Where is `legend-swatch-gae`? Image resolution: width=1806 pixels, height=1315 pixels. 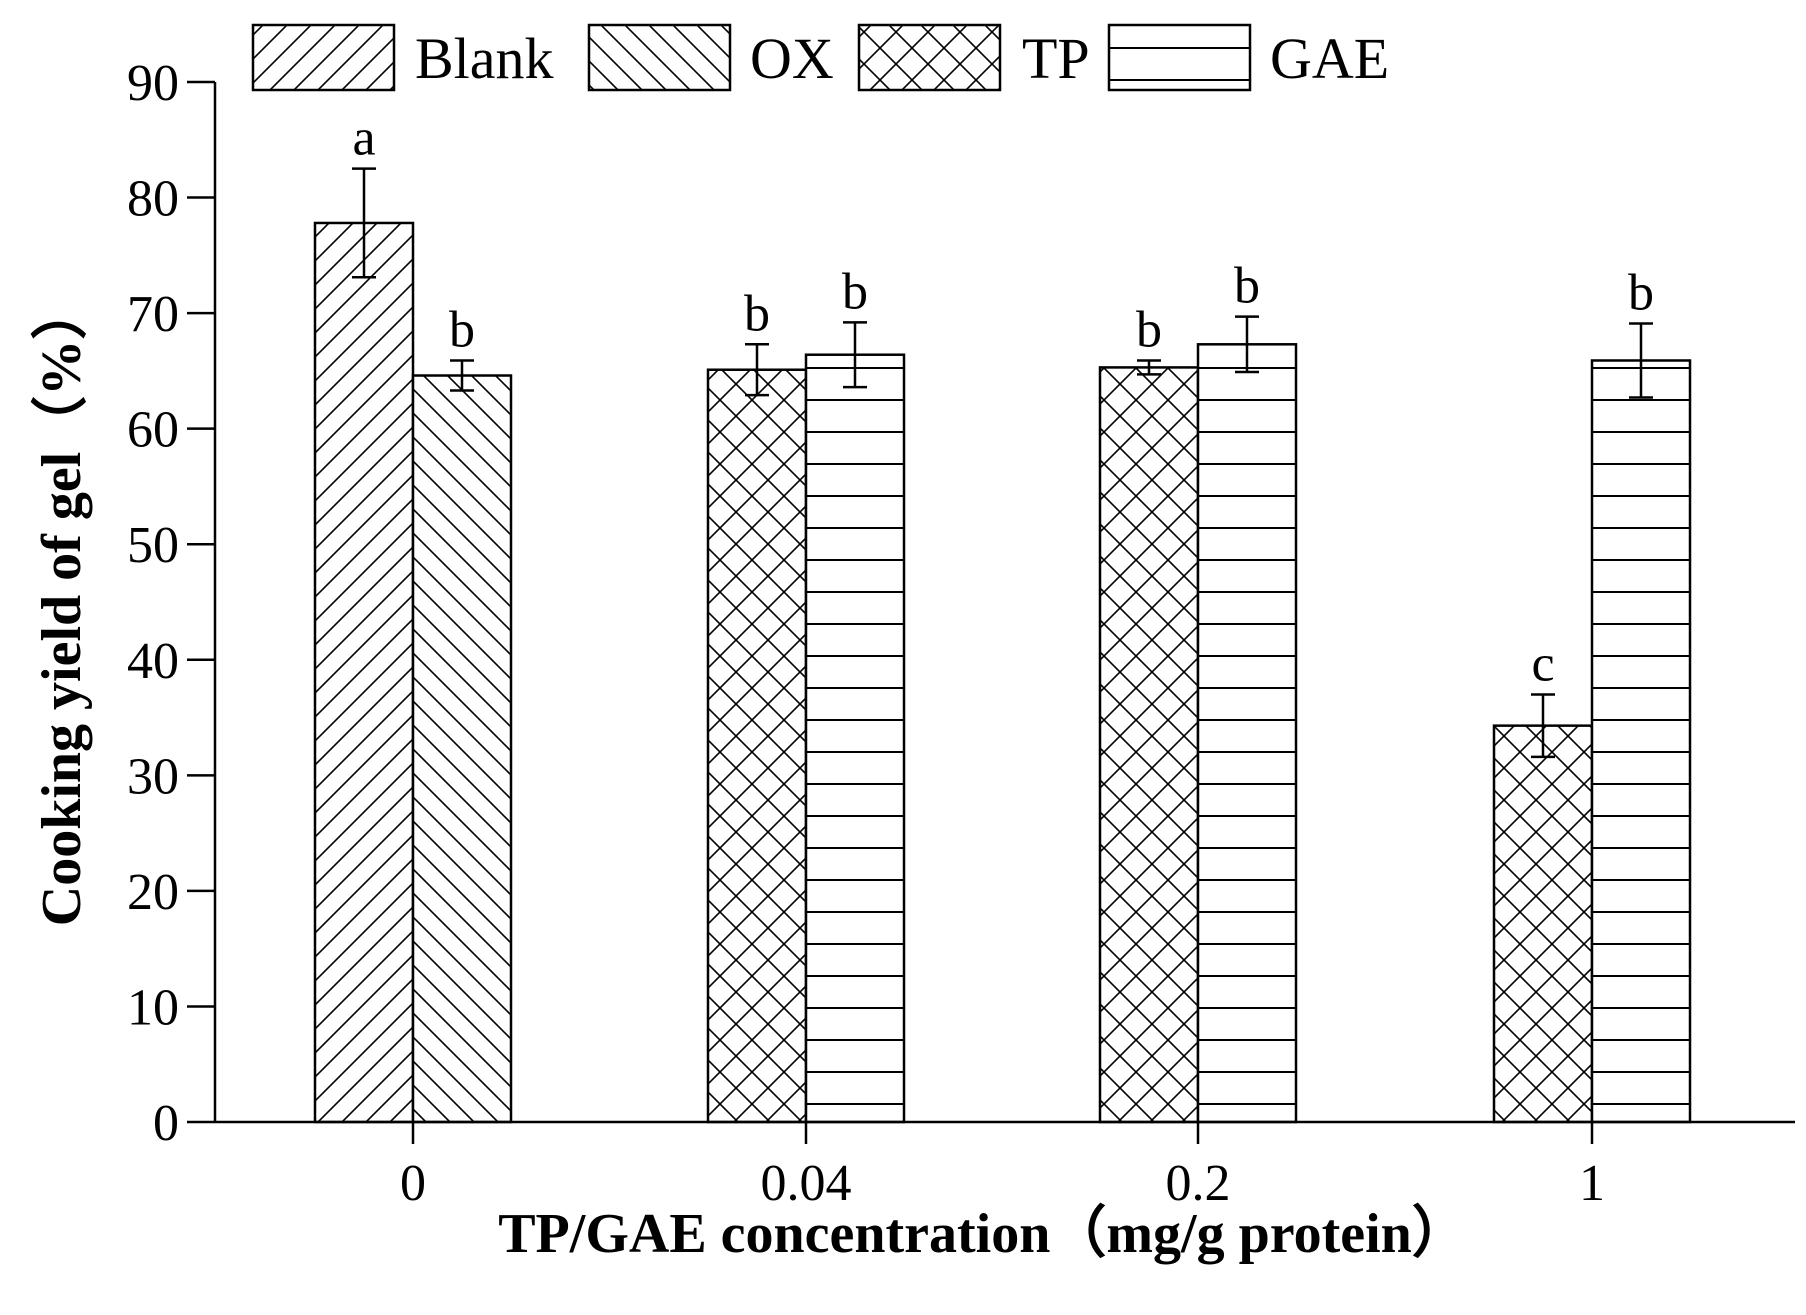
legend-swatch-gae is located at coordinates (1179, 57).